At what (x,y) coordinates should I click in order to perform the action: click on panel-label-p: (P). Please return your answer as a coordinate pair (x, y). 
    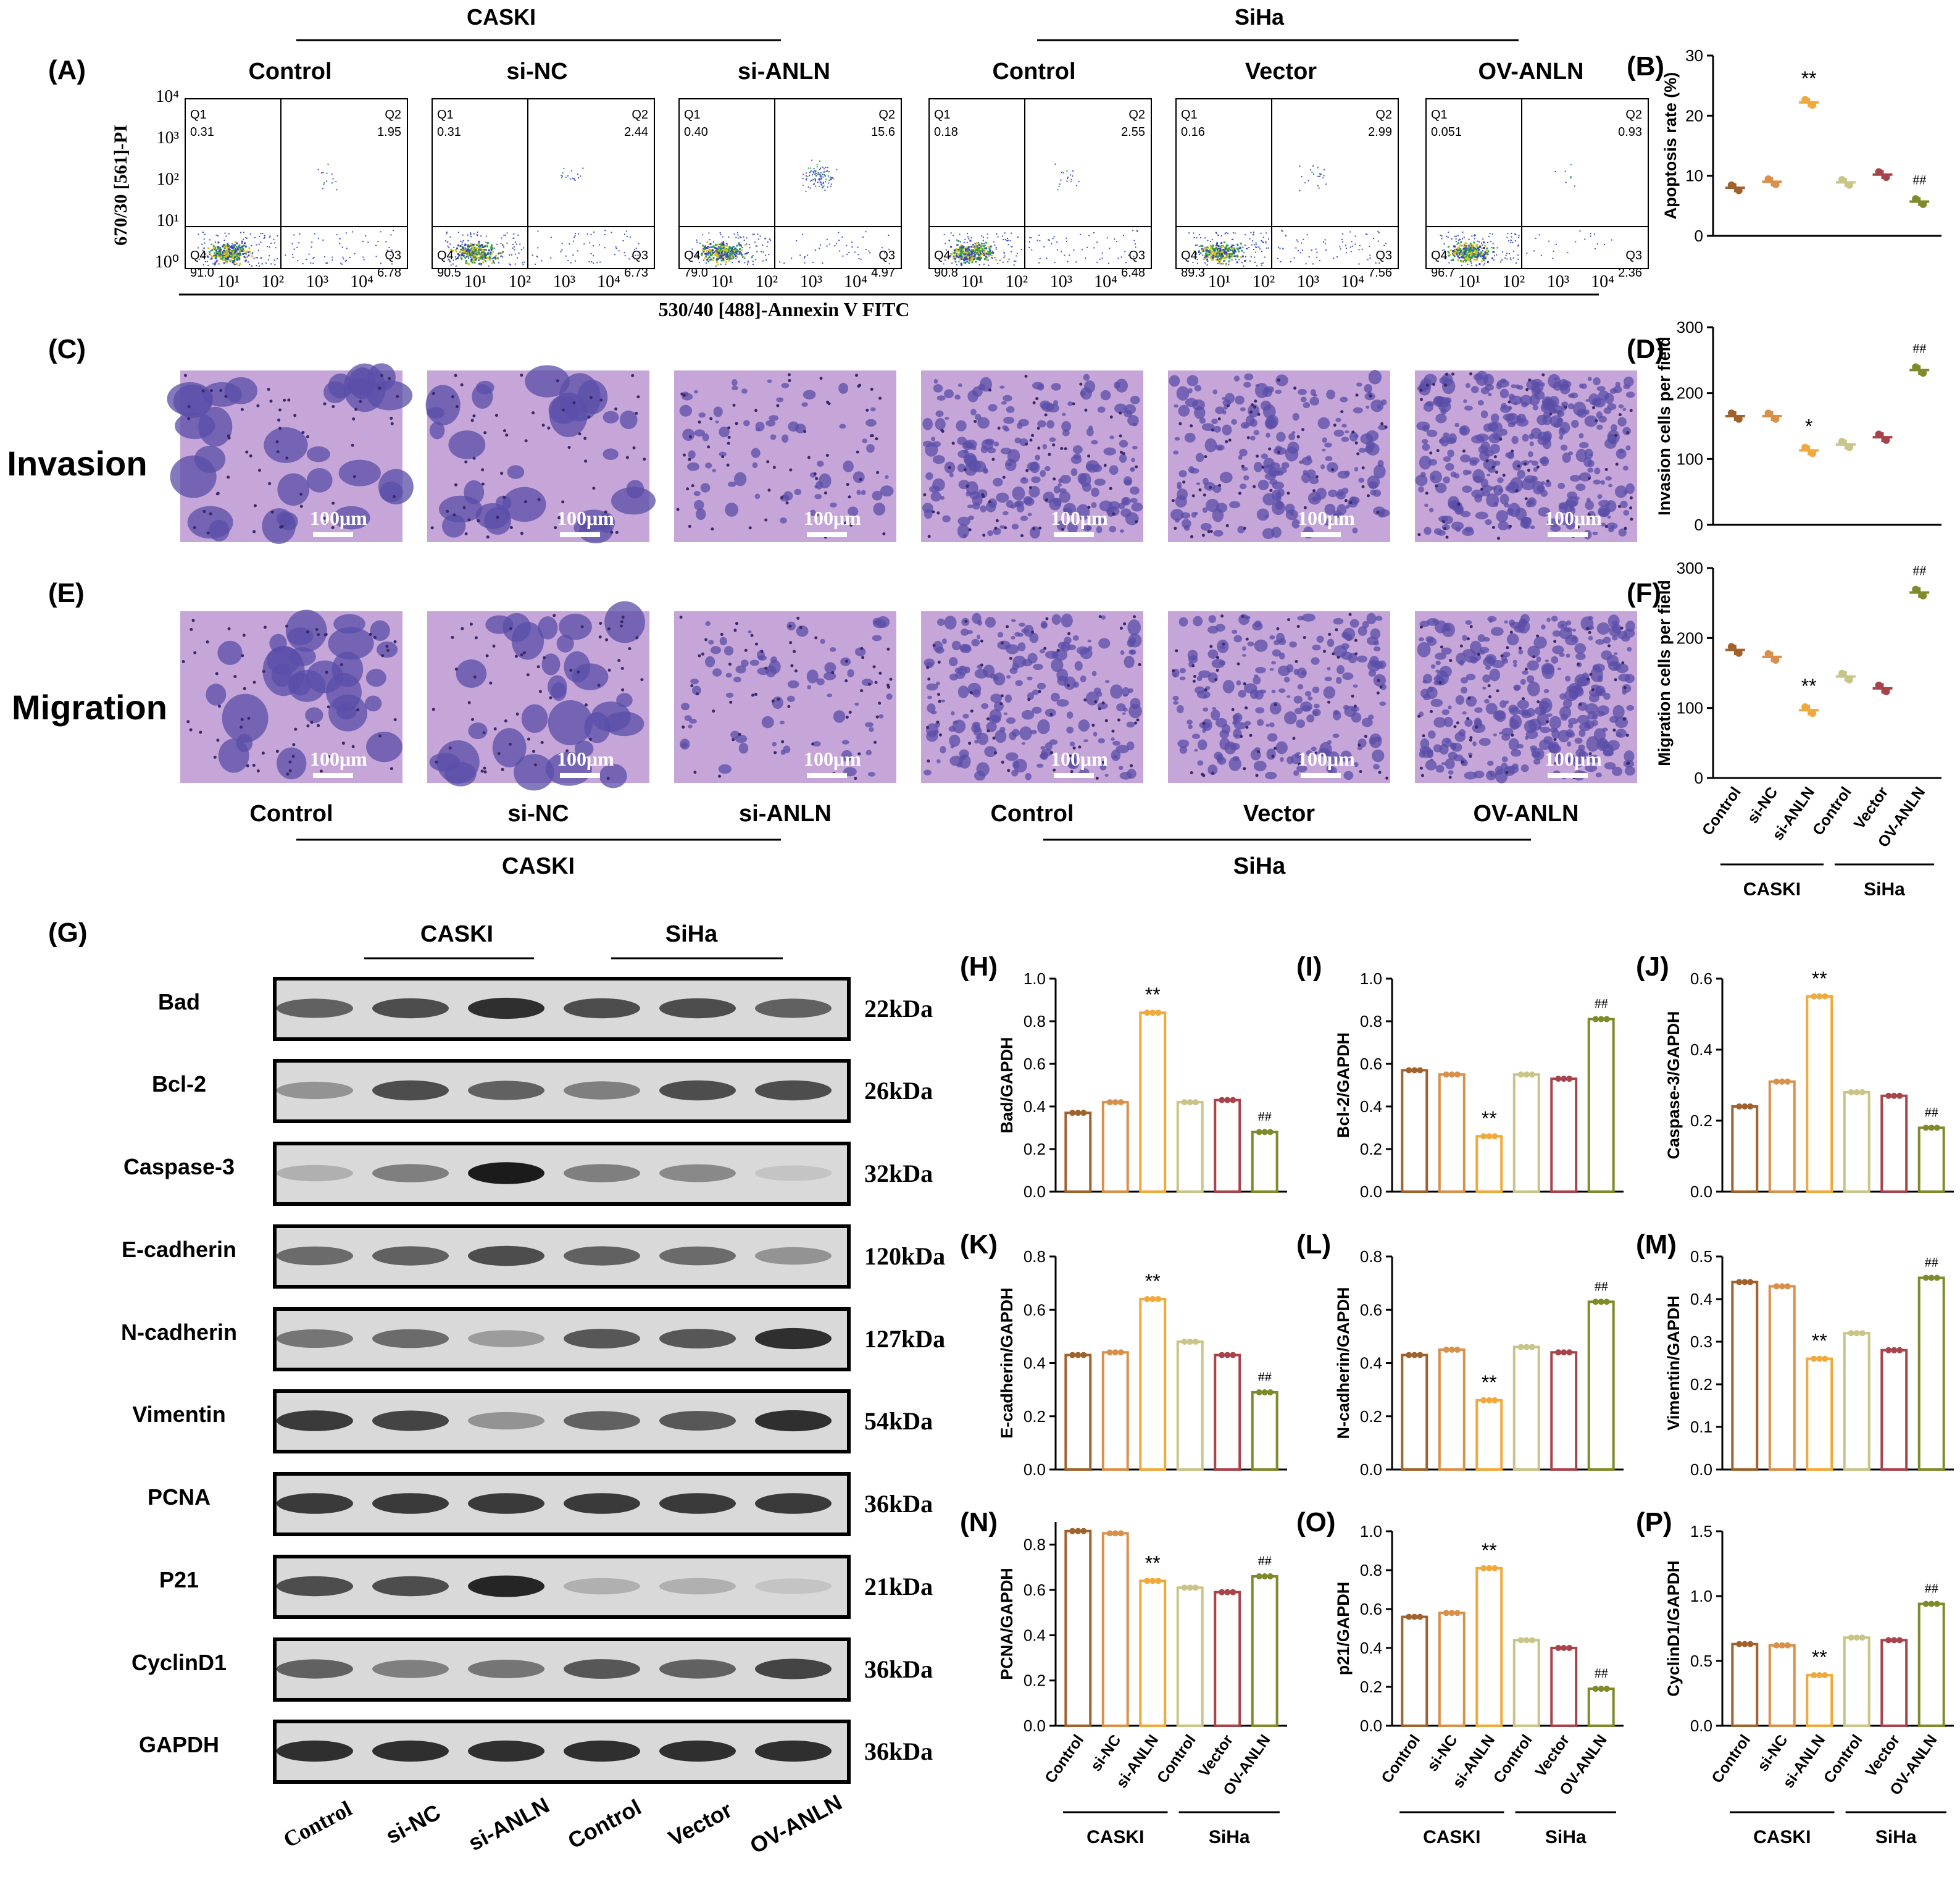
    Looking at the image, I should click on (1654, 1522).